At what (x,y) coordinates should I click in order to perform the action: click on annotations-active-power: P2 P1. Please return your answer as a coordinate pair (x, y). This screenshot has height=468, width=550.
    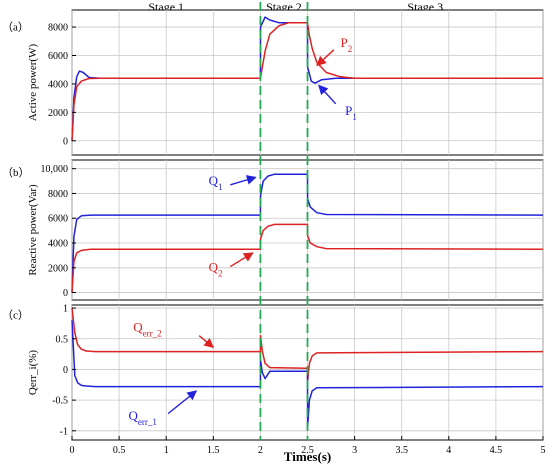
    Looking at the image, I should click on (336, 78).